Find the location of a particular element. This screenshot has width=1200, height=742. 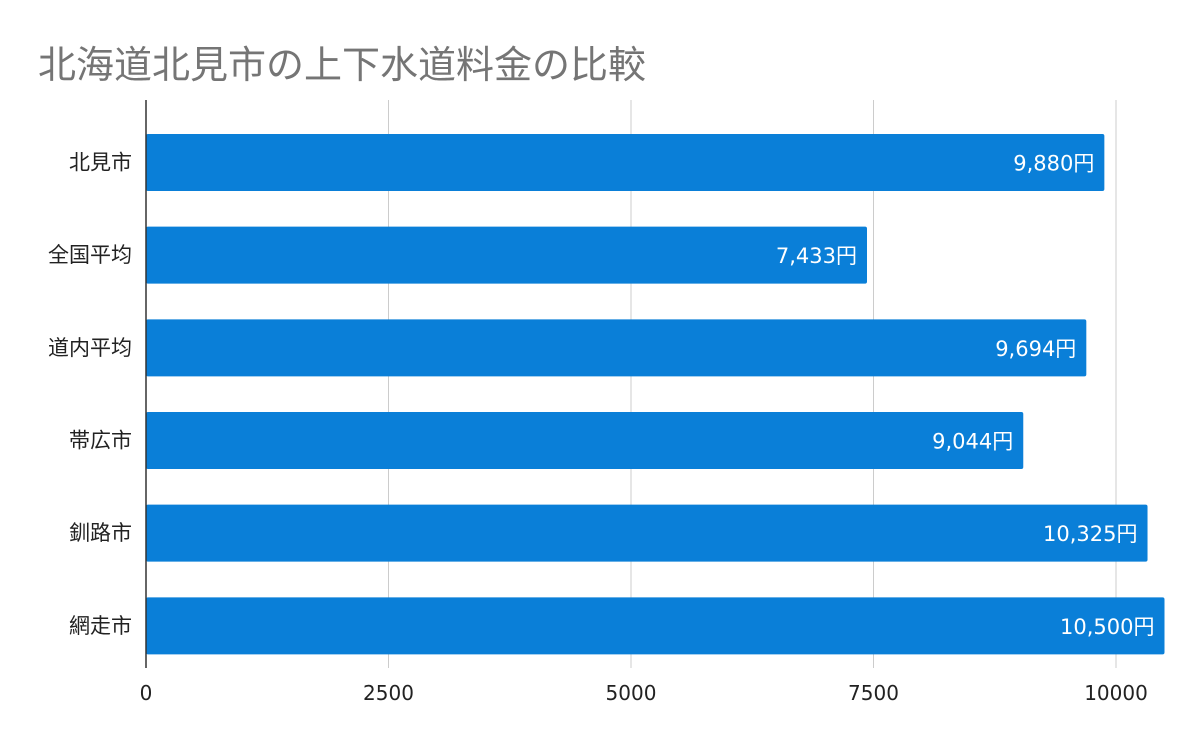

x-tick-label: 0 is located at coordinates (146, 693).